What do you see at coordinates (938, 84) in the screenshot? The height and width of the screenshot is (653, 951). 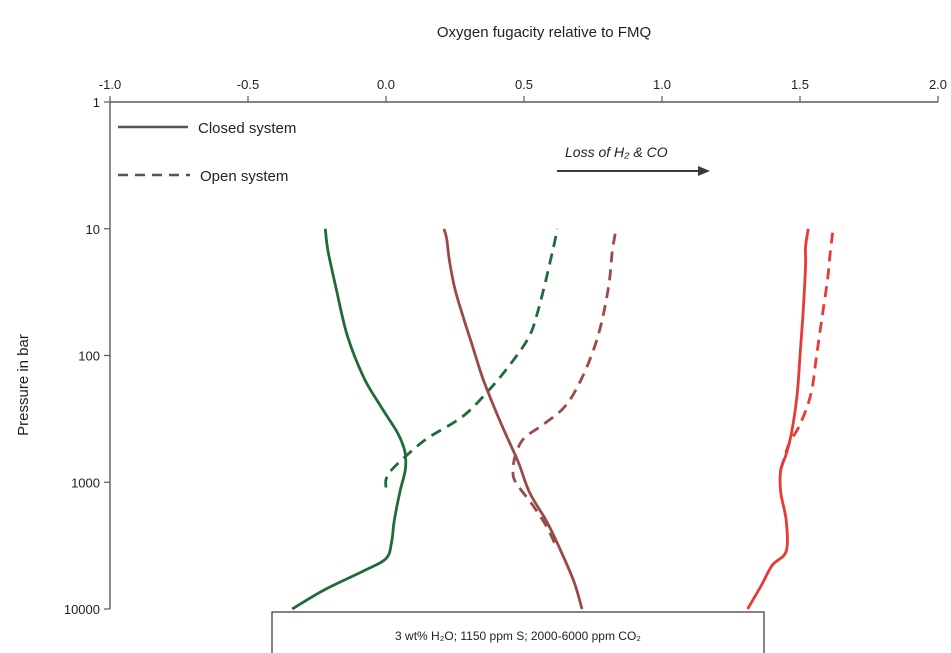 I see `x-tick-label: 2.0` at bounding box center [938, 84].